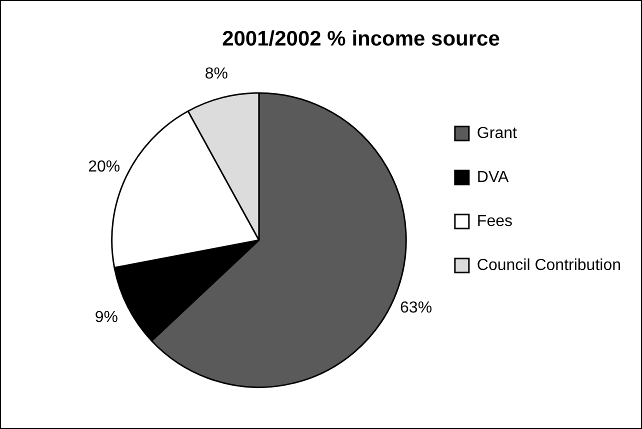  Describe the element at coordinates (216, 74) in the screenshot. I see `data-label: 8%` at that location.